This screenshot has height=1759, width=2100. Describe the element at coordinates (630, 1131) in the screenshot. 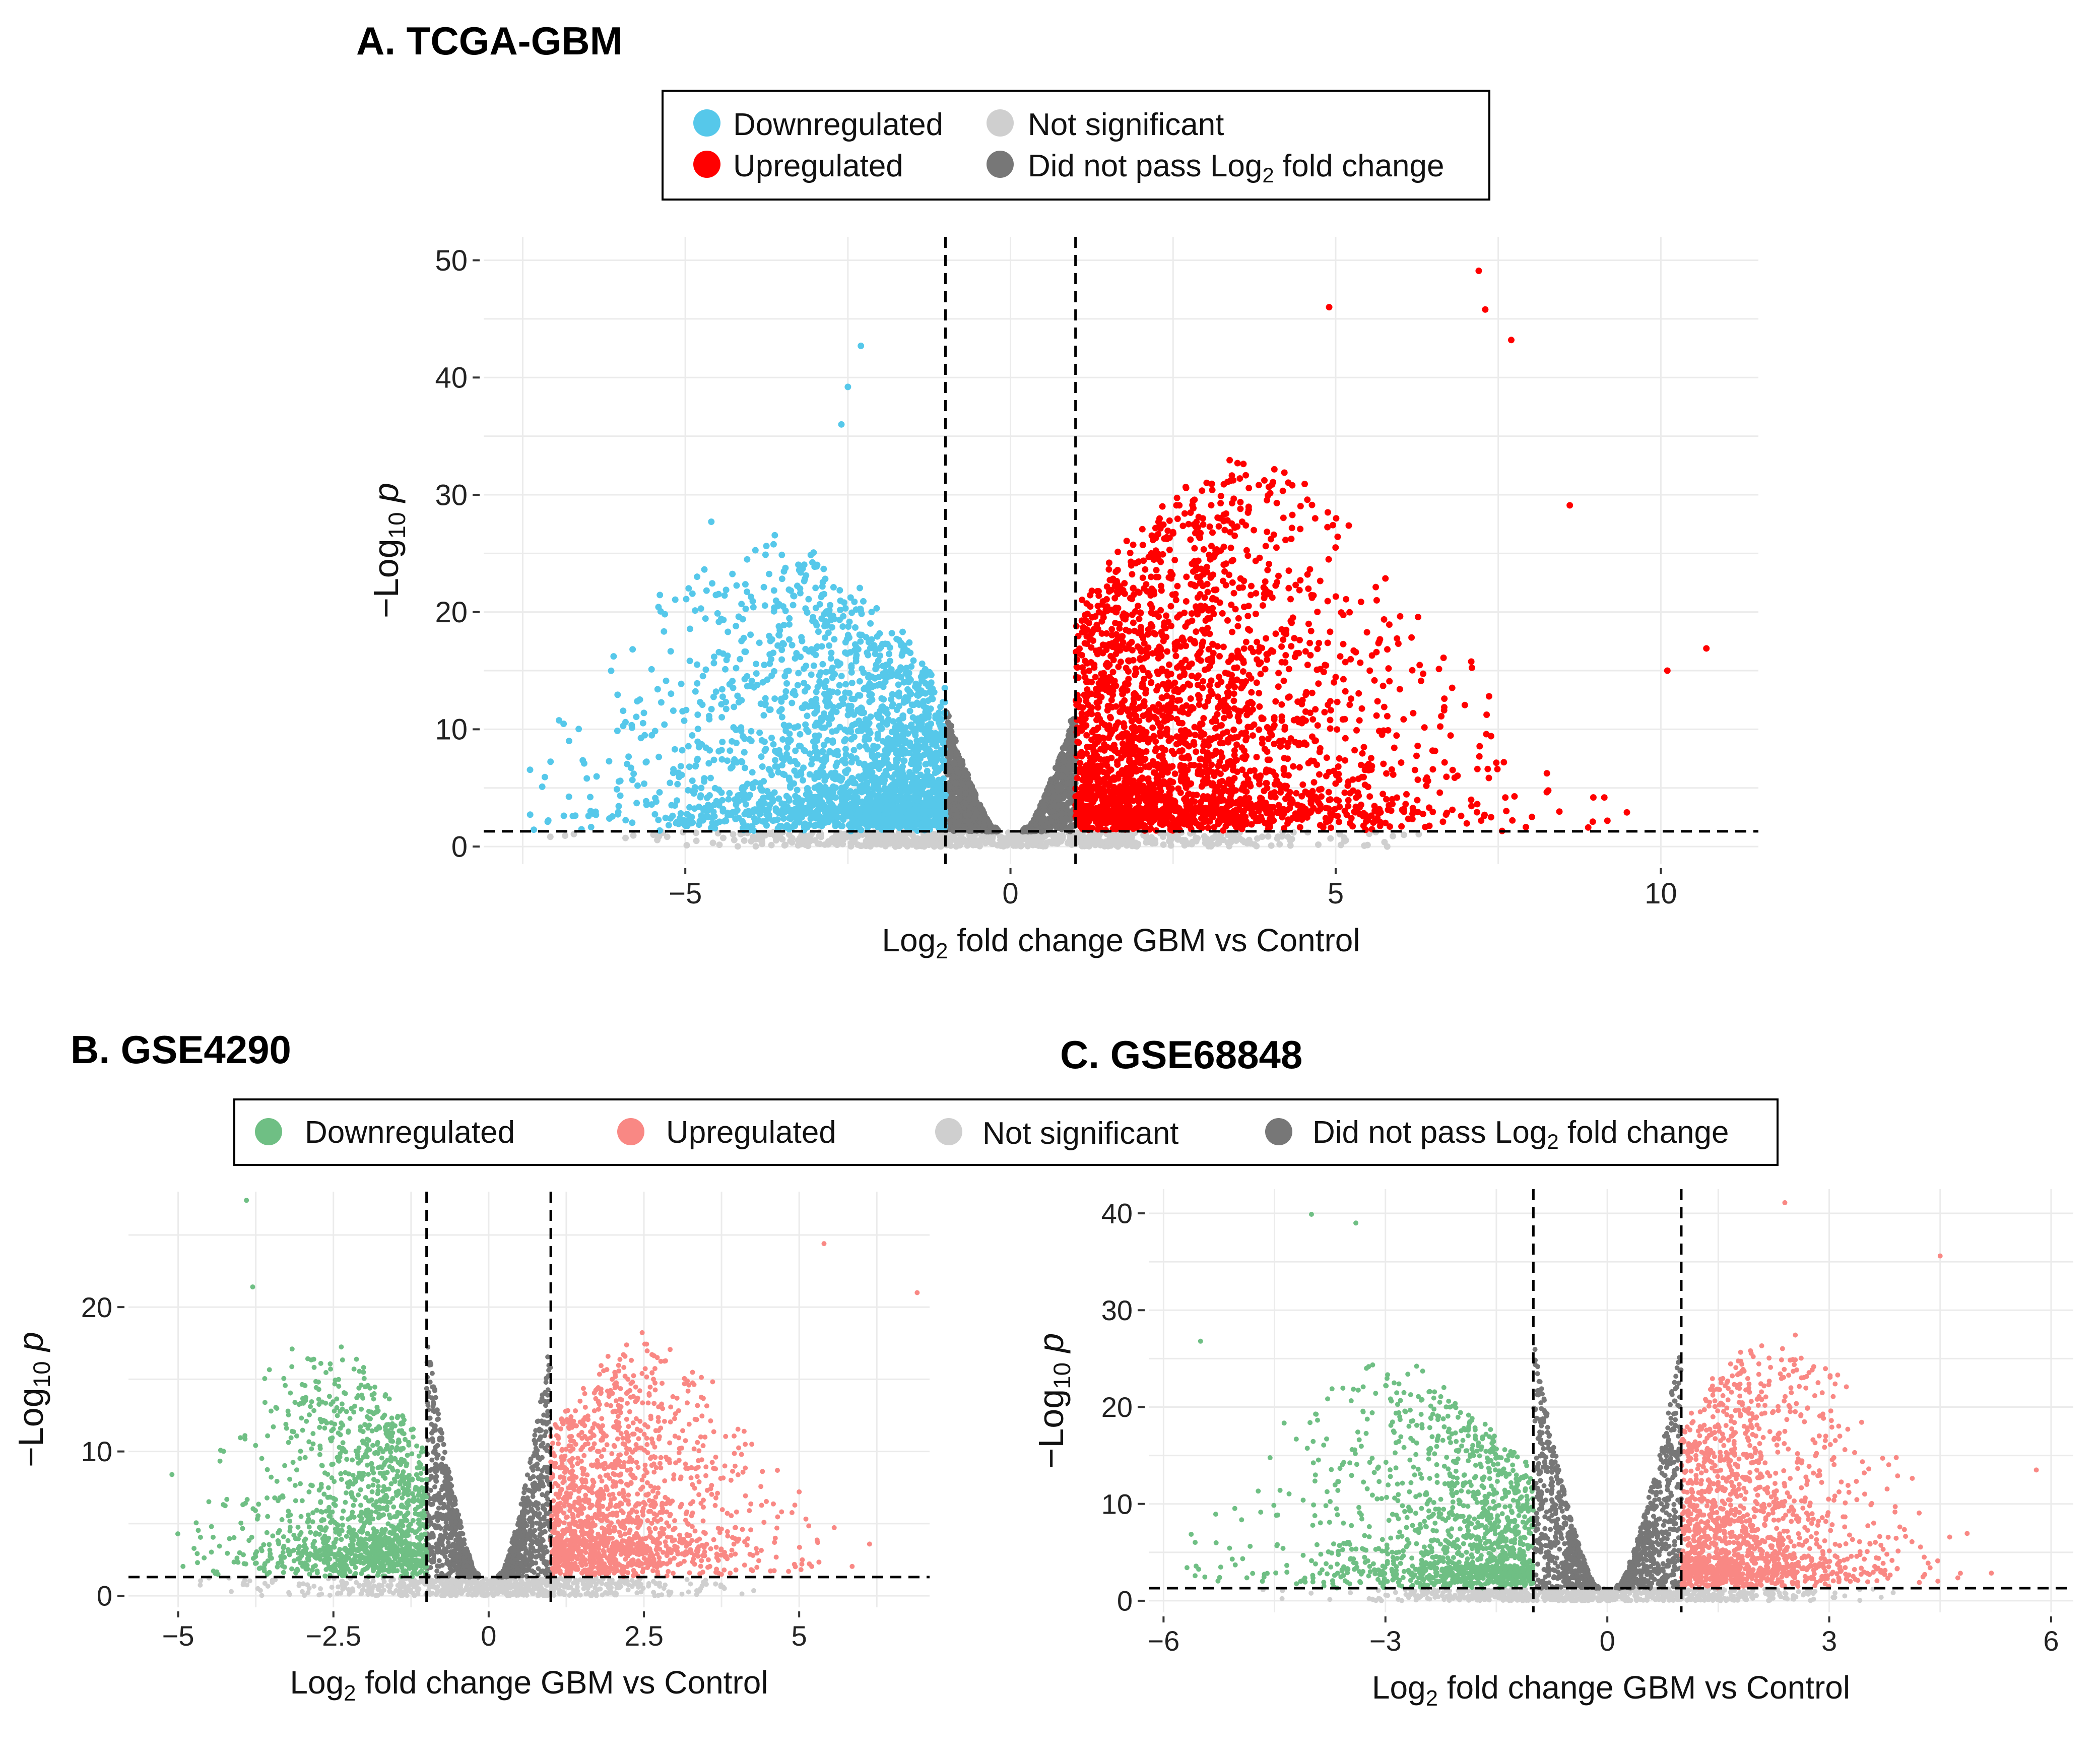

I see `legend-bottom-key` at that location.